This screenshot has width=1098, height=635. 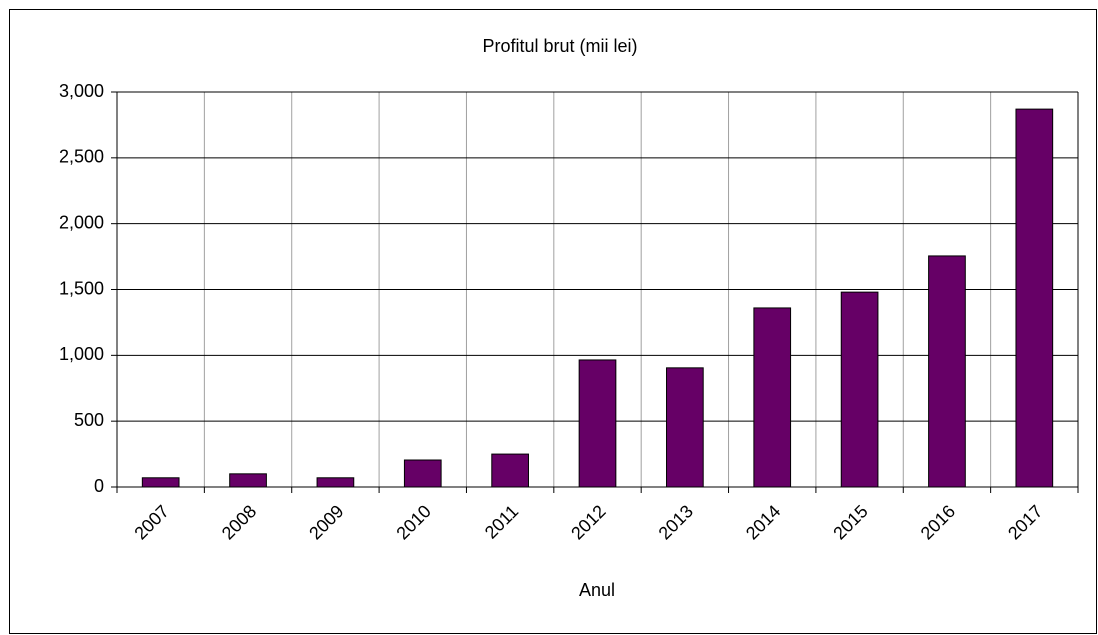 What do you see at coordinates (81, 222) in the screenshot?
I see `y-tick-label: 2,000` at bounding box center [81, 222].